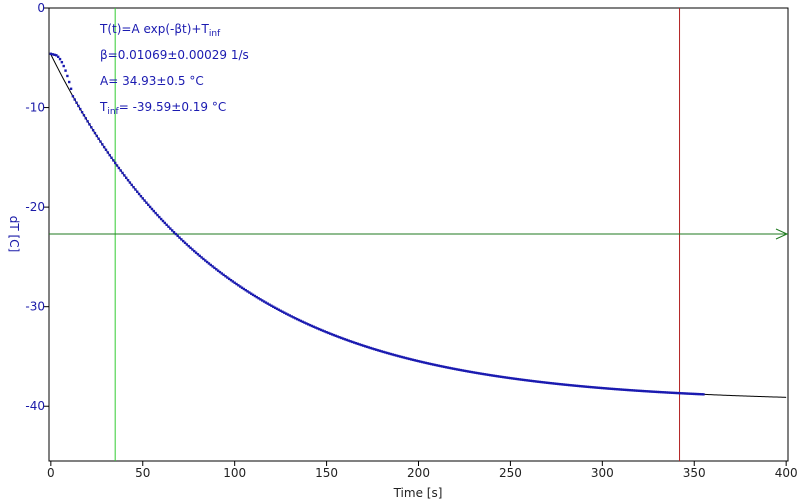 This screenshot has width=800, height=504. What do you see at coordinates (234, 473) in the screenshot?
I see `x-tick-label: 100` at bounding box center [234, 473].